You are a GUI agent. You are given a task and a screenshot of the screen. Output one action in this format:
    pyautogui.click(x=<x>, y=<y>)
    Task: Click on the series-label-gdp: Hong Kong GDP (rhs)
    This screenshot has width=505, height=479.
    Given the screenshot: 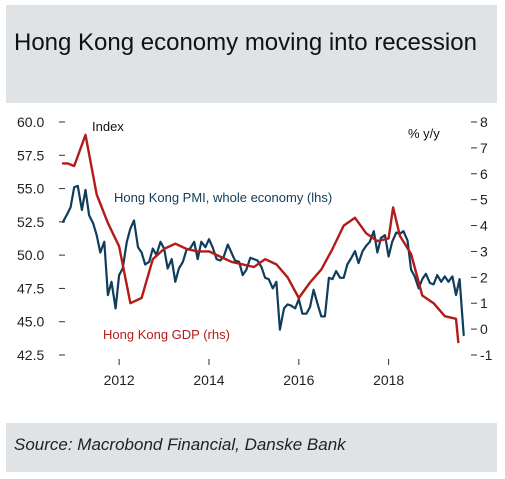 What is the action you would take?
    pyautogui.click(x=166, y=334)
    